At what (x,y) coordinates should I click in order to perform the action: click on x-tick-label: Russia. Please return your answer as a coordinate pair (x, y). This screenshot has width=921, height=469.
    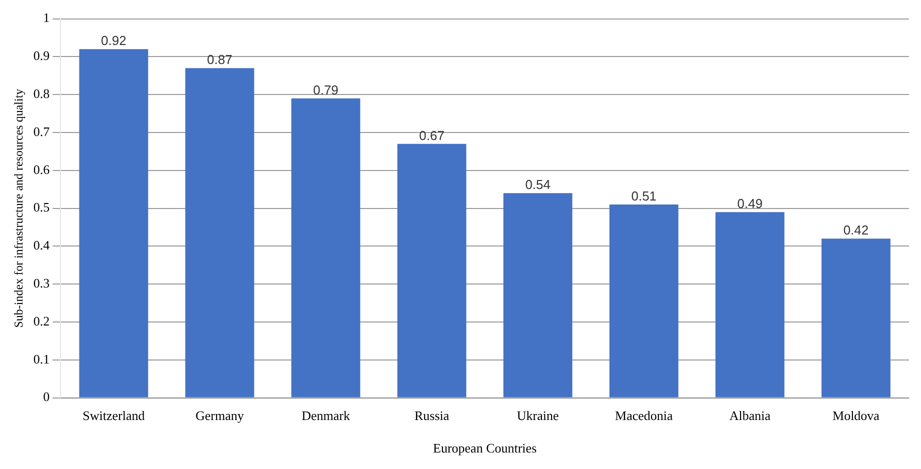
    Looking at the image, I should click on (432, 416).